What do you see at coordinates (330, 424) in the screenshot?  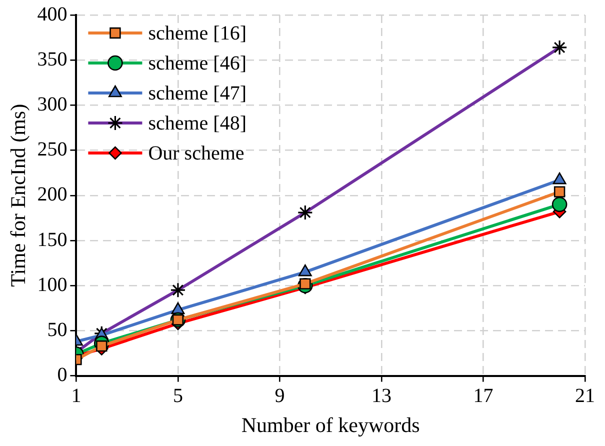 I see `x-axis-title: Number of keywords` at bounding box center [330, 424].